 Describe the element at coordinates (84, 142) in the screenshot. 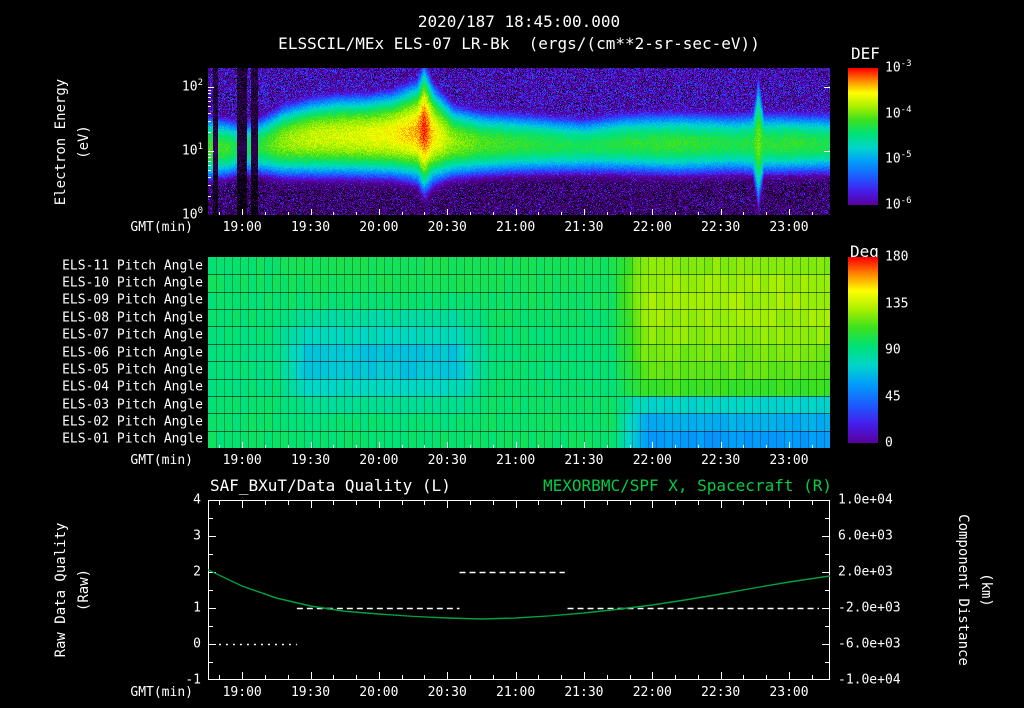

I see `spectrogram-y-axis-units: (eV)` at that location.